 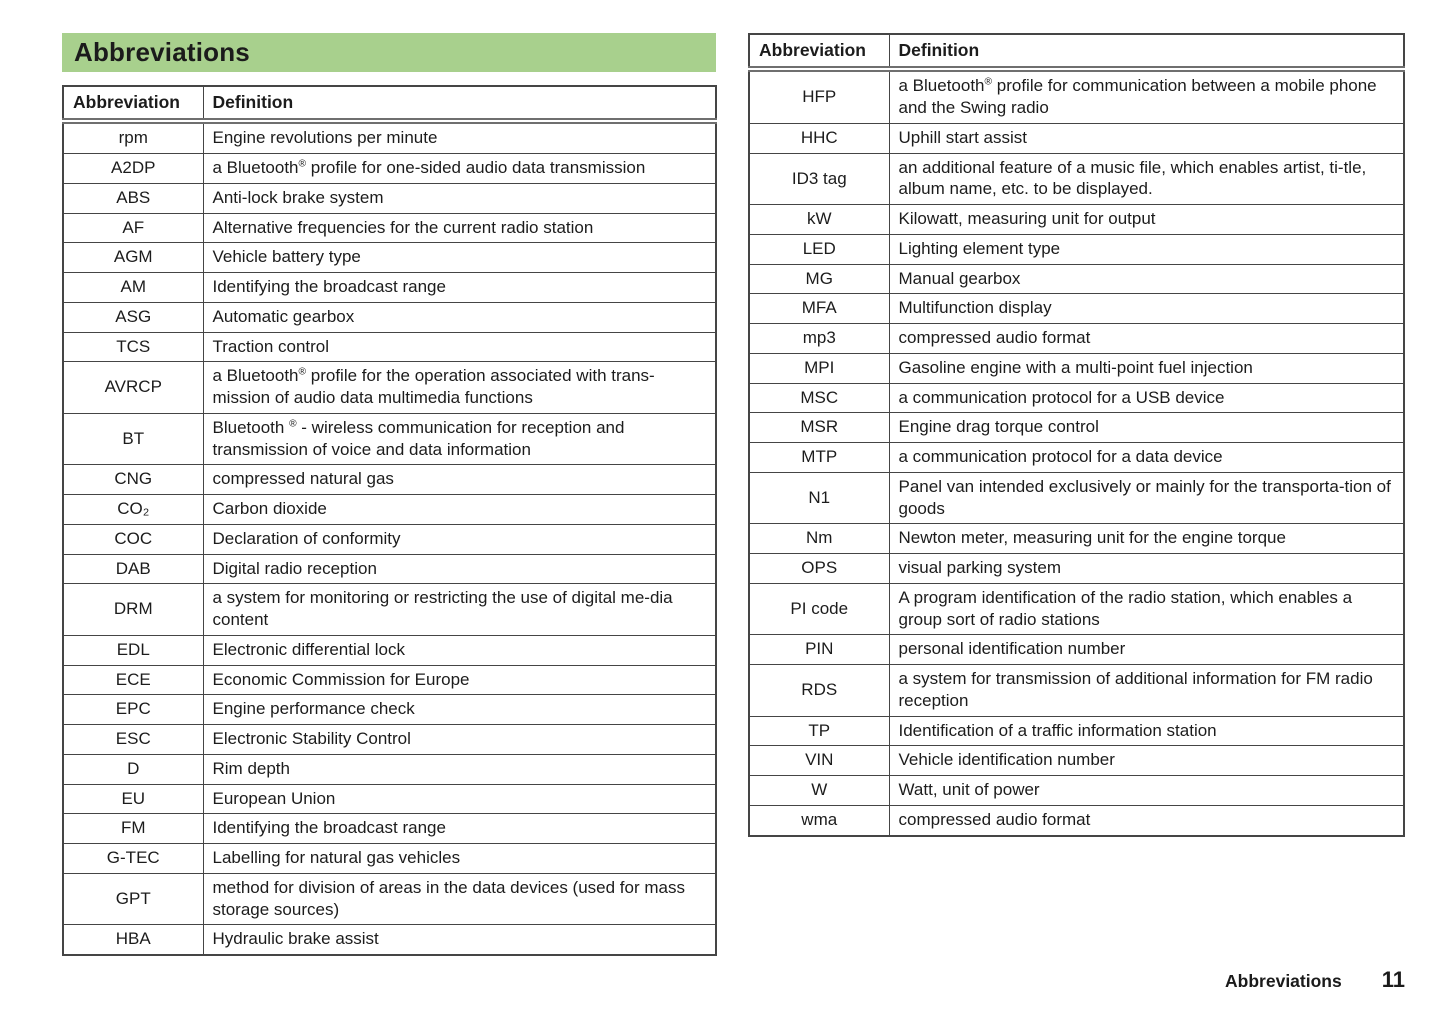 I want to click on table-row: ECE Economic Commission for Europe, so click(x=389, y=680).